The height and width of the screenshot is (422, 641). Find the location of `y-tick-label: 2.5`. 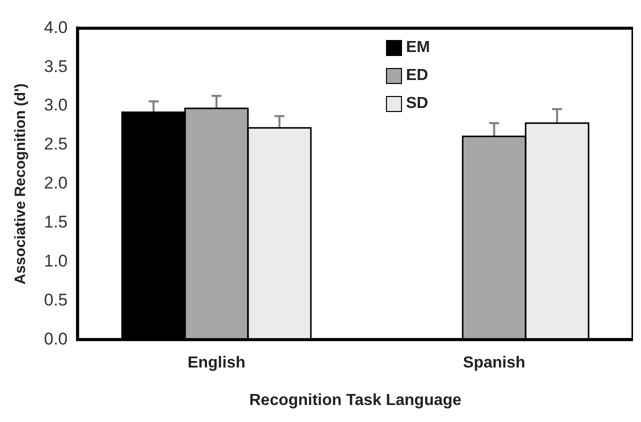

y-tick-label: 2.5 is located at coordinates (56, 144).